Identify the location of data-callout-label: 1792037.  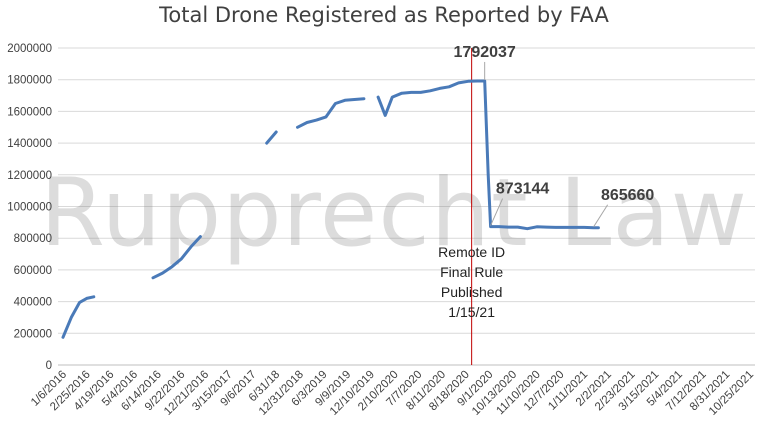
(485, 52).